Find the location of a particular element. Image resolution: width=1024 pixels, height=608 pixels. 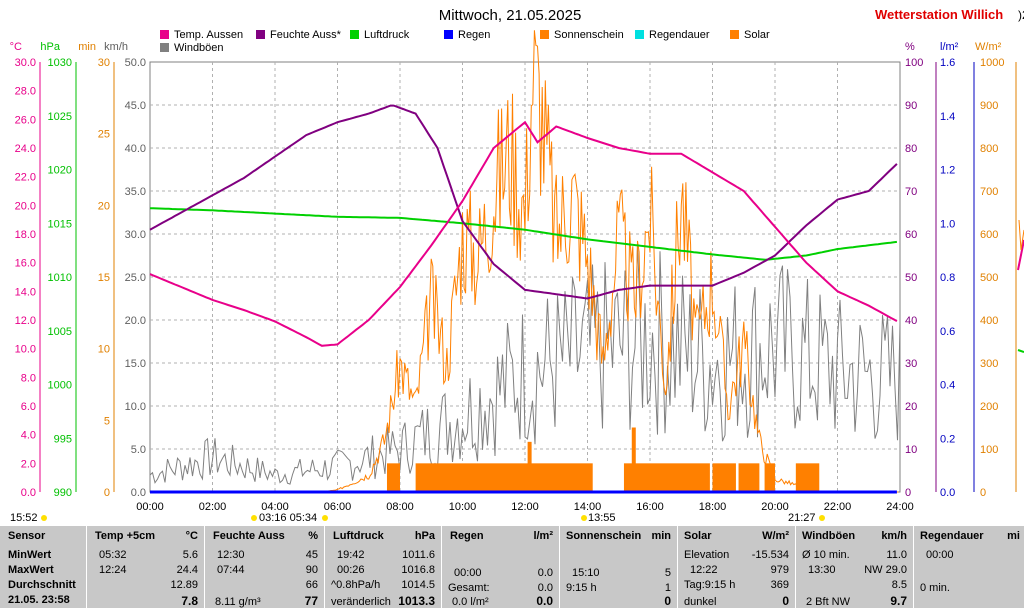

sunshine-max-time: 15:10 is located at coordinates (586, 573).